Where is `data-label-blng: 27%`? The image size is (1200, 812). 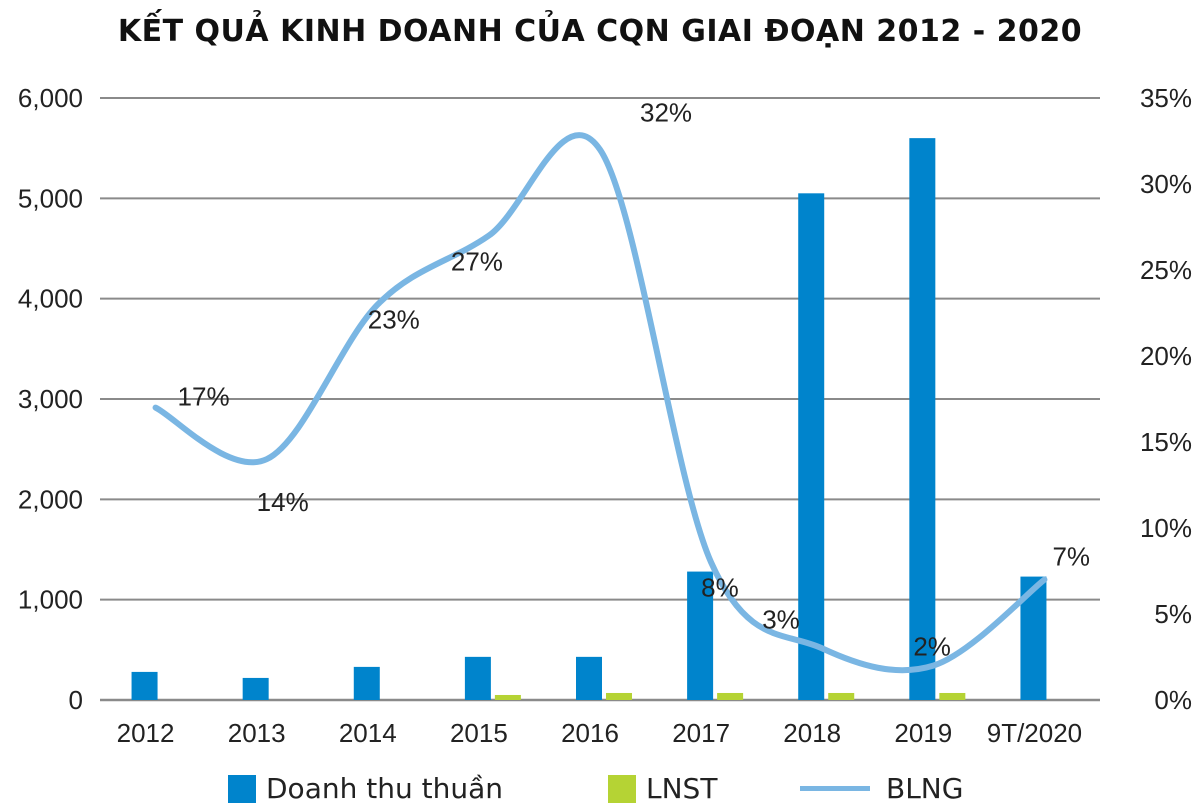
data-label-blng: 27% is located at coordinates (477, 262).